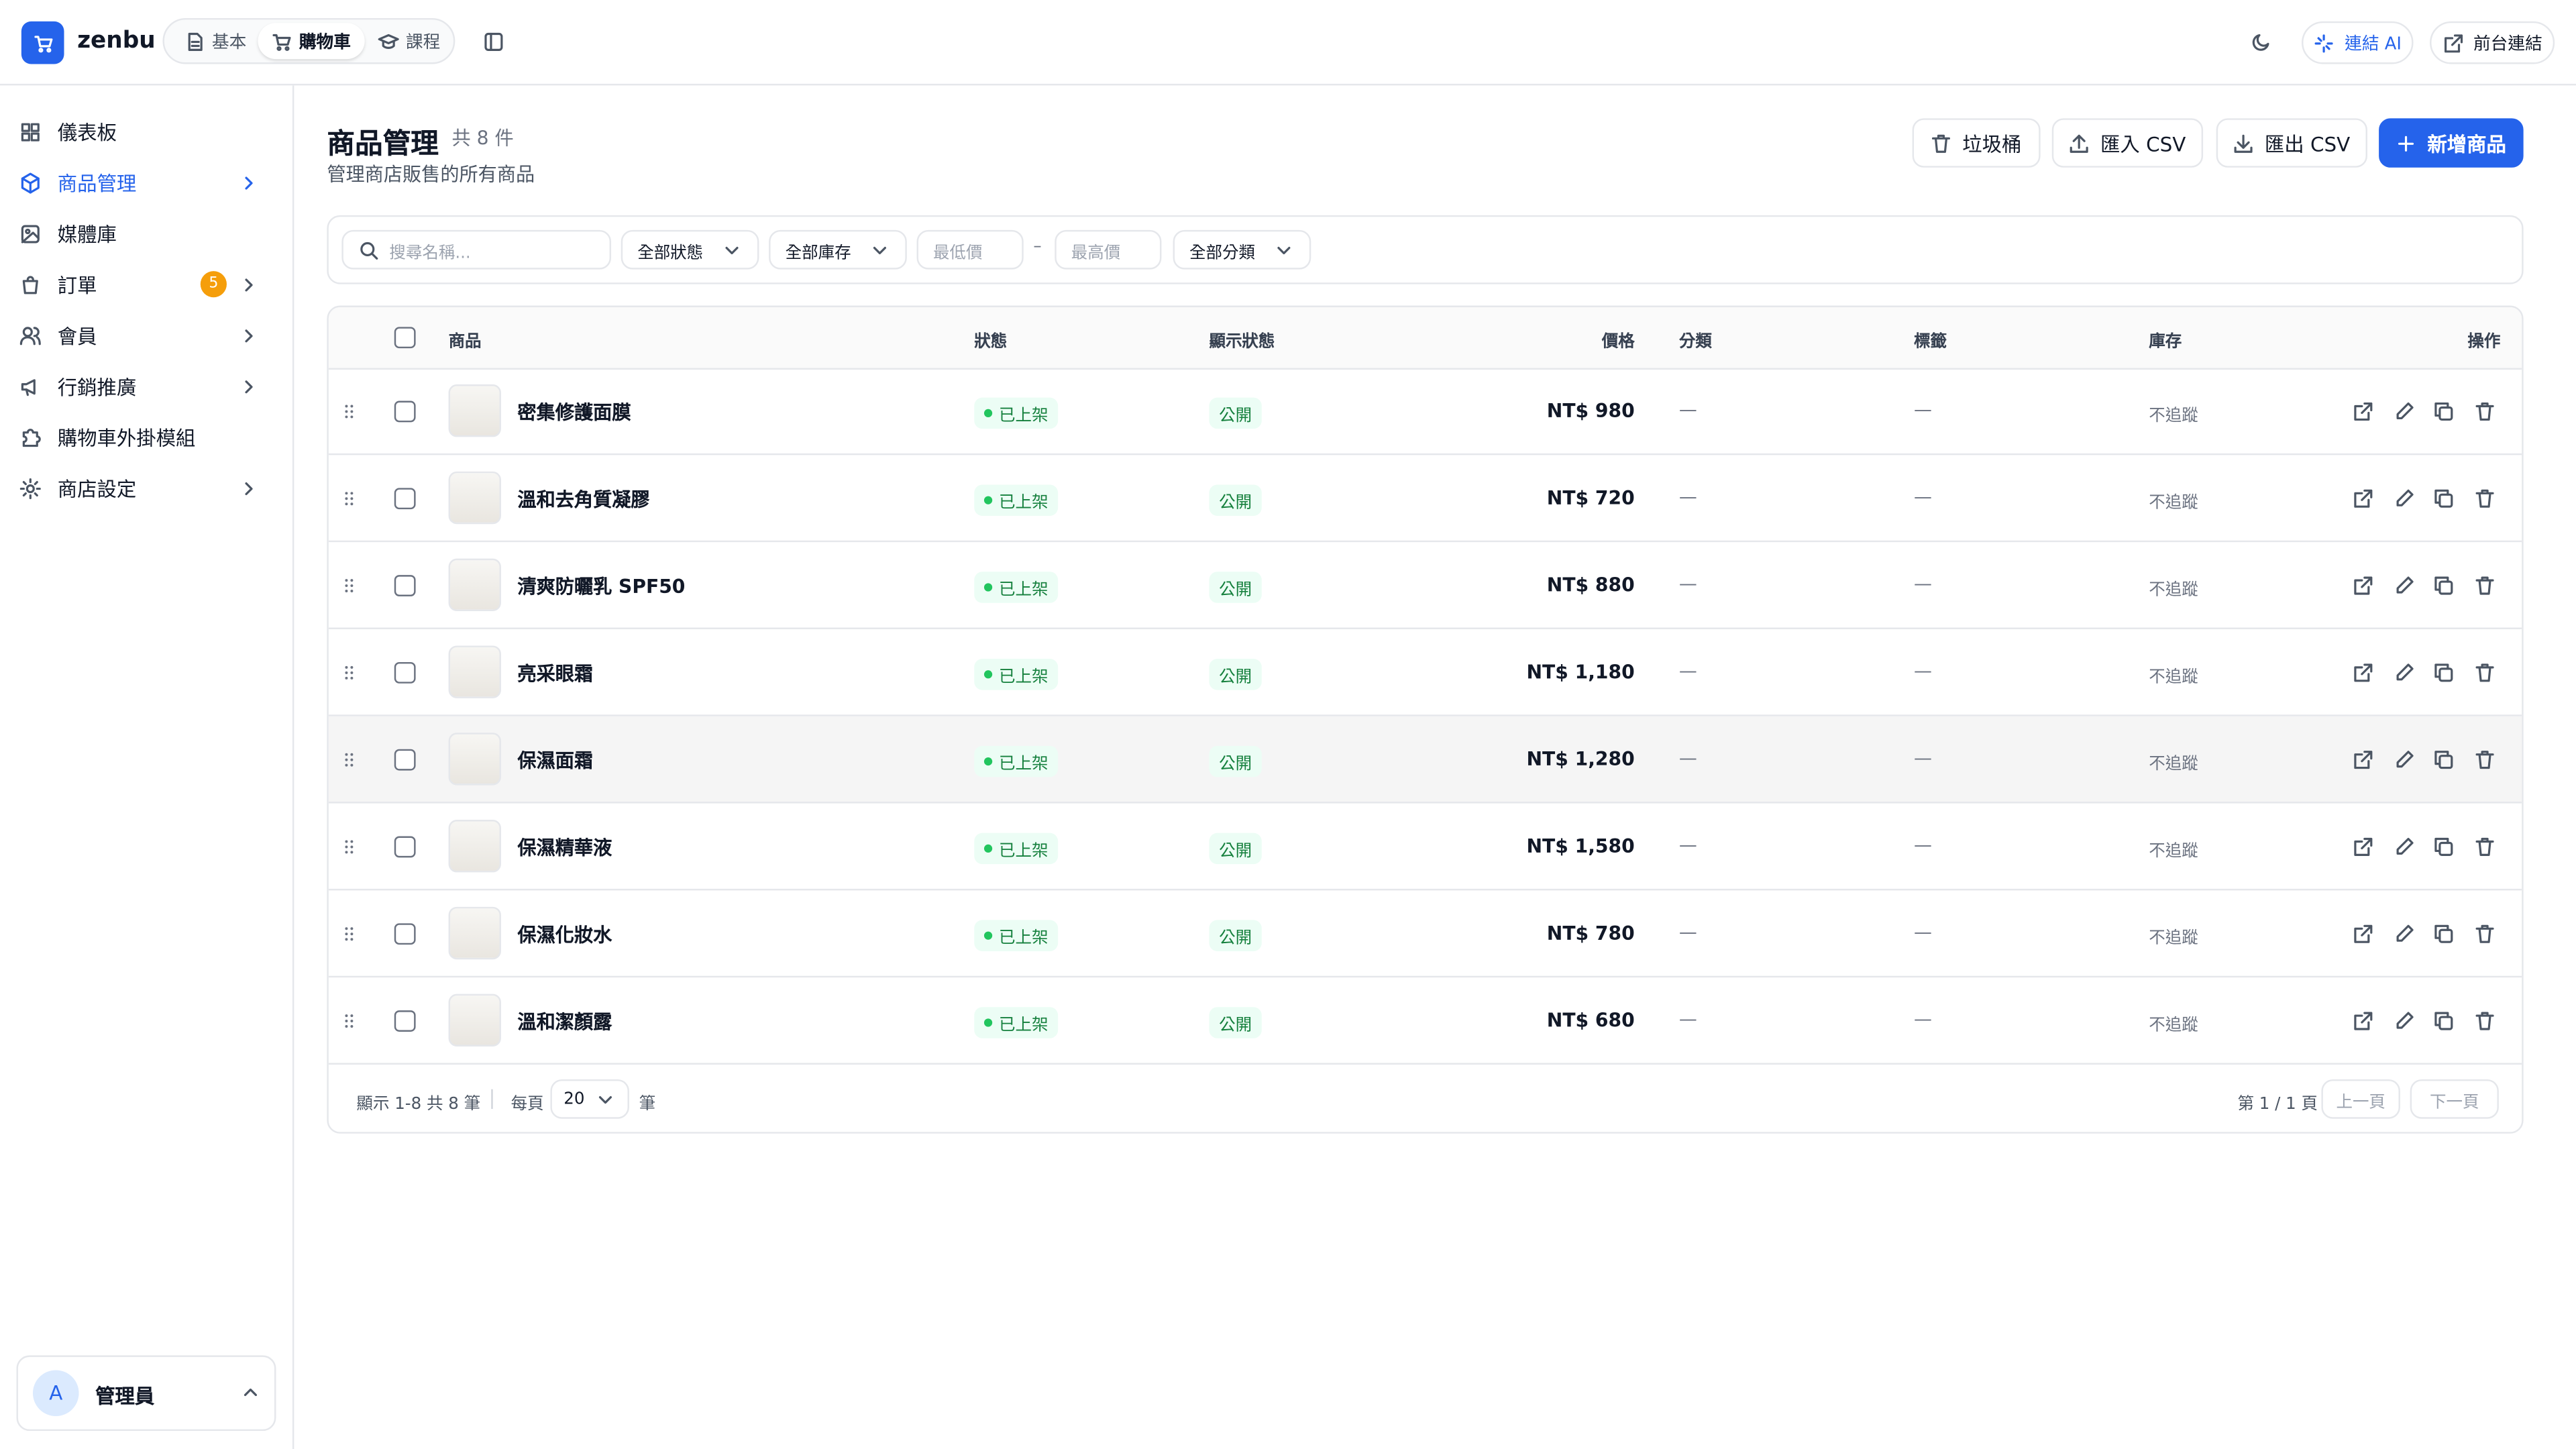 The height and width of the screenshot is (1449, 2576). What do you see at coordinates (1618, 342) in the screenshot?
I see `column-header: 價格` at bounding box center [1618, 342].